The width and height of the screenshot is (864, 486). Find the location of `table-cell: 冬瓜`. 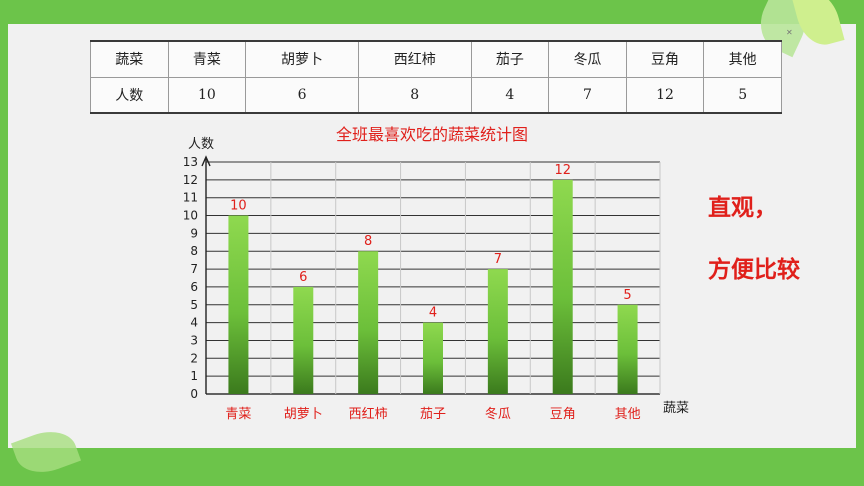

table-cell: 冬瓜 is located at coordinates (587, 59).